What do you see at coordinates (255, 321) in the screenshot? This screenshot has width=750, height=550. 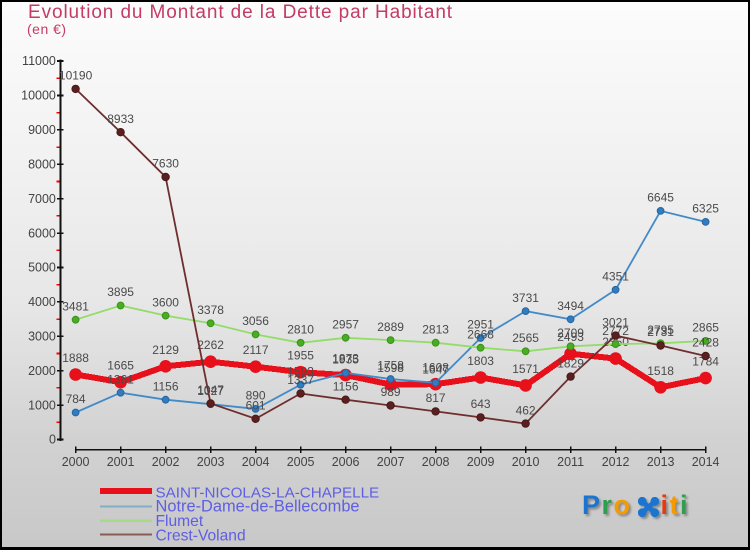 I see `svg-text: 3056` at bounding box center [255, 321].